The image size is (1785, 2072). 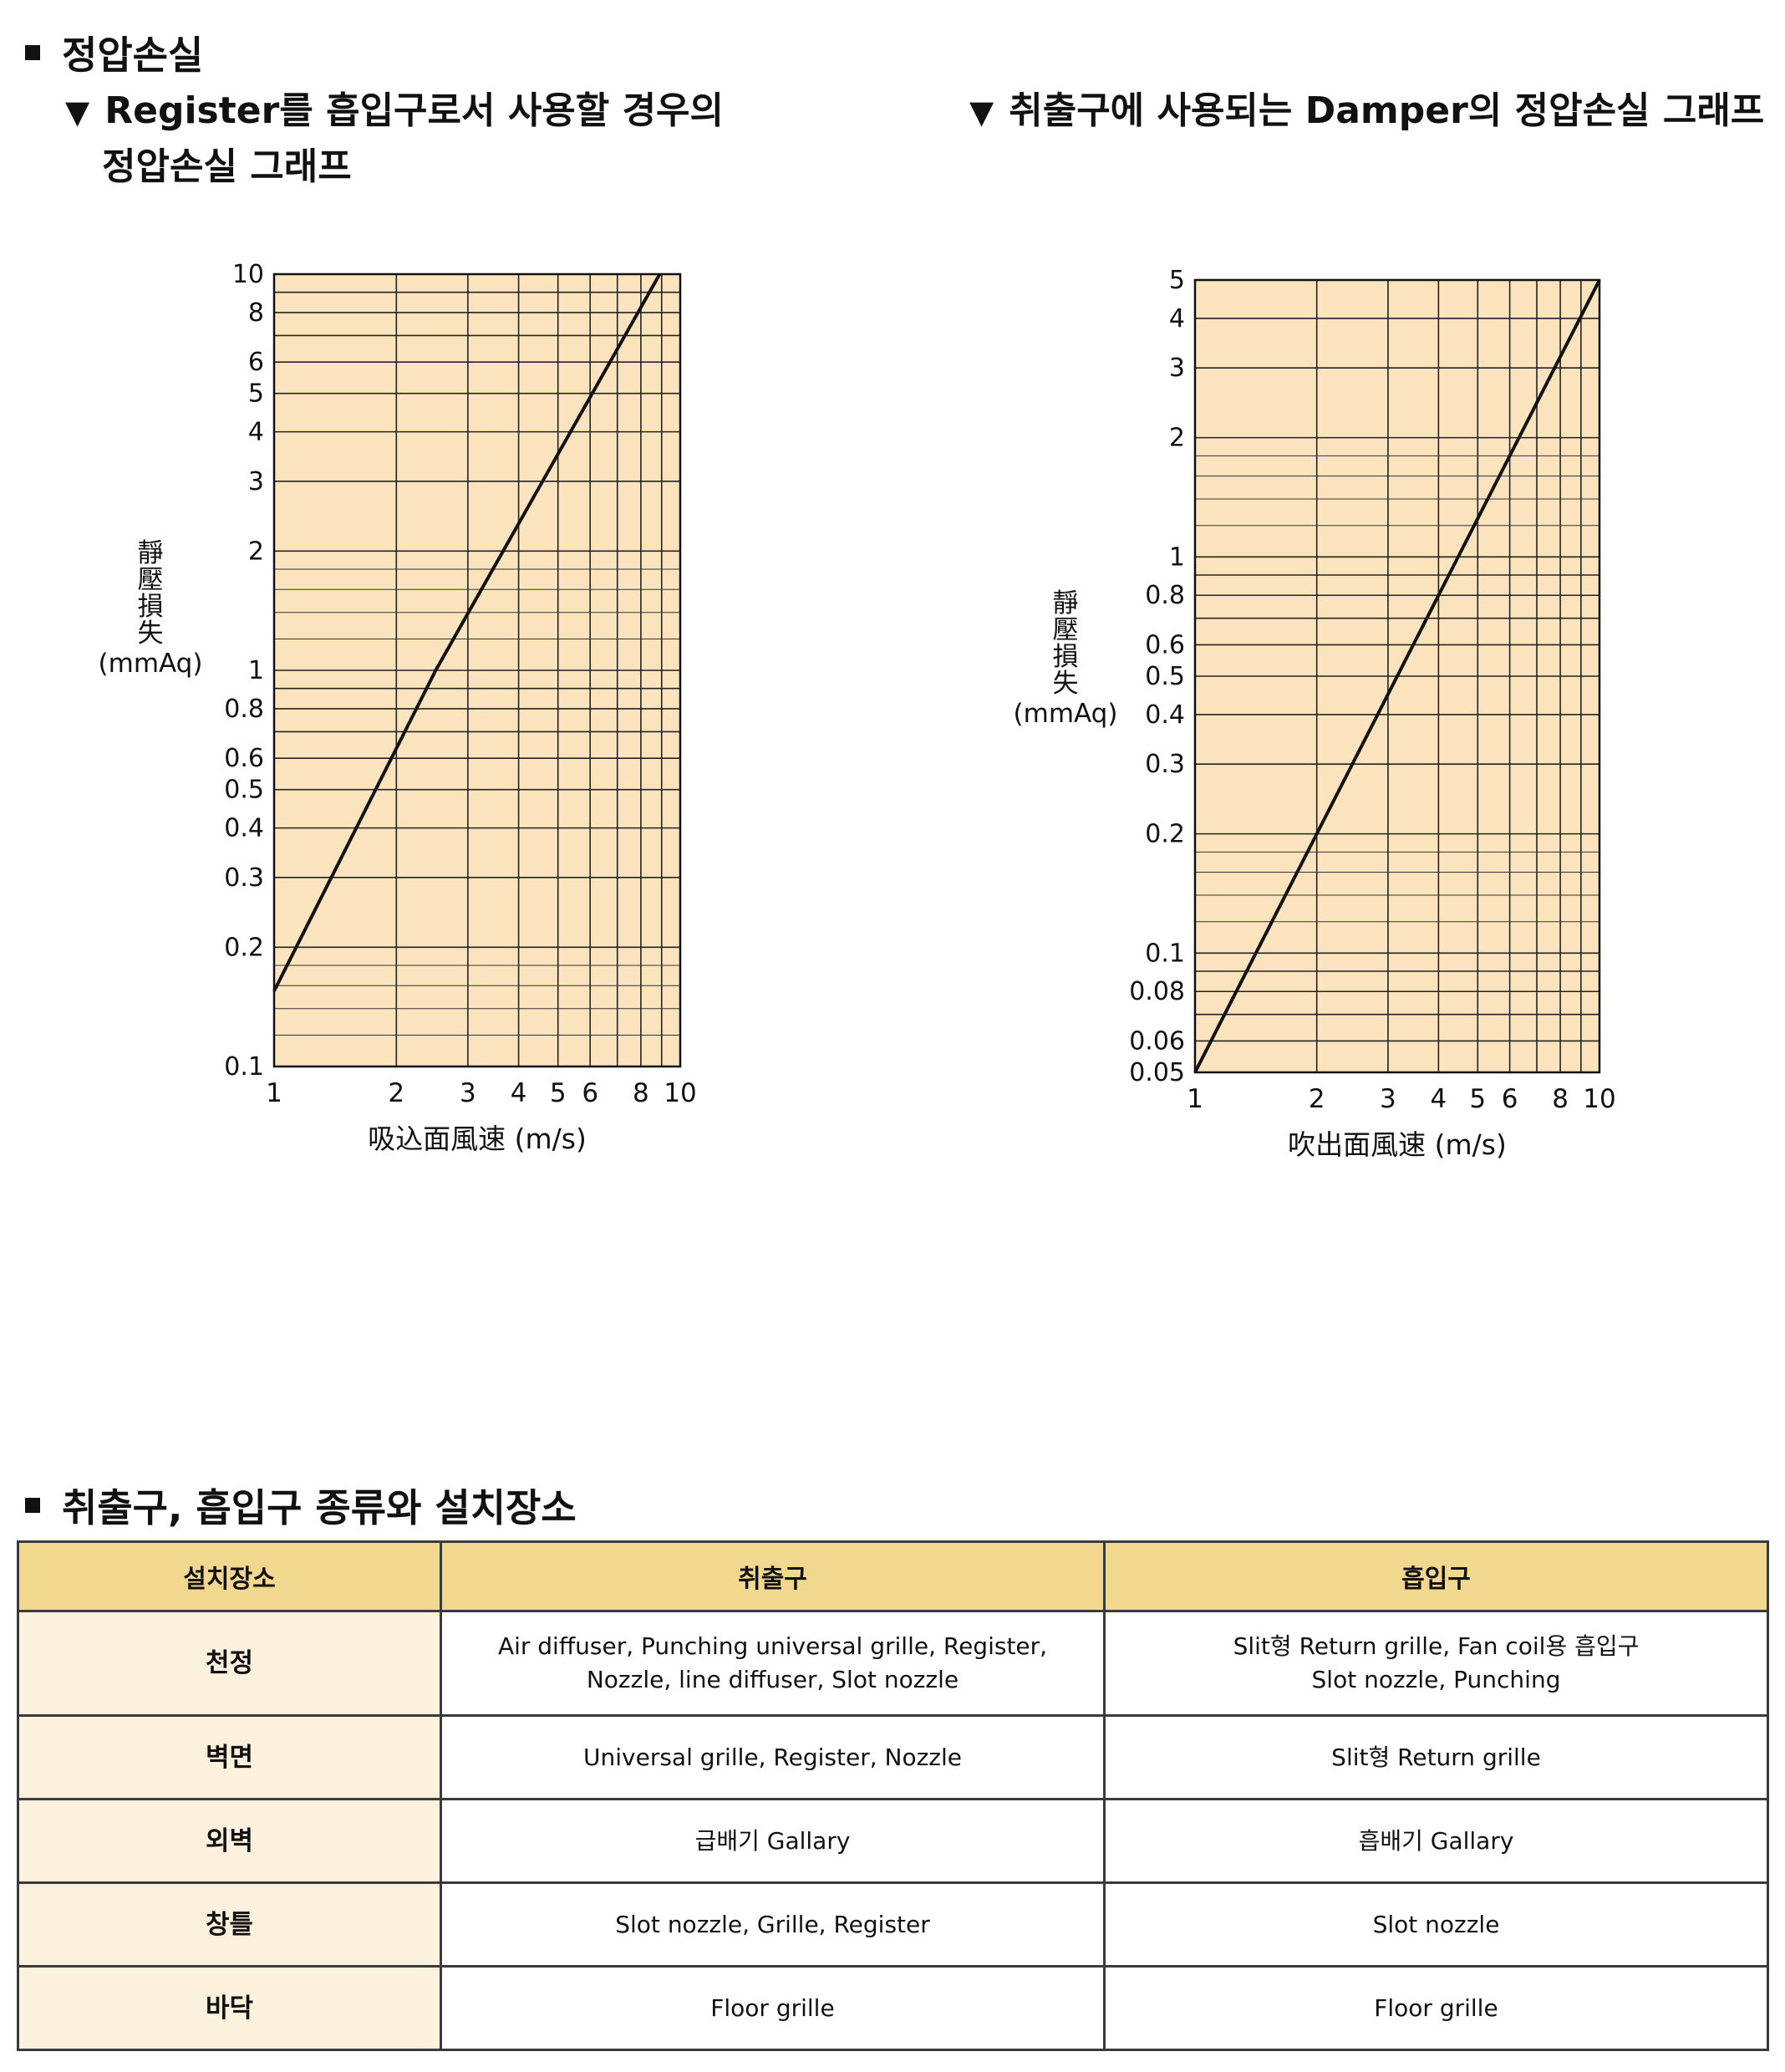 What do you see at coordinates (244, 947) in the screenshot?
I see `y-tick-label: 0.2` at bounding box center [244, 947].